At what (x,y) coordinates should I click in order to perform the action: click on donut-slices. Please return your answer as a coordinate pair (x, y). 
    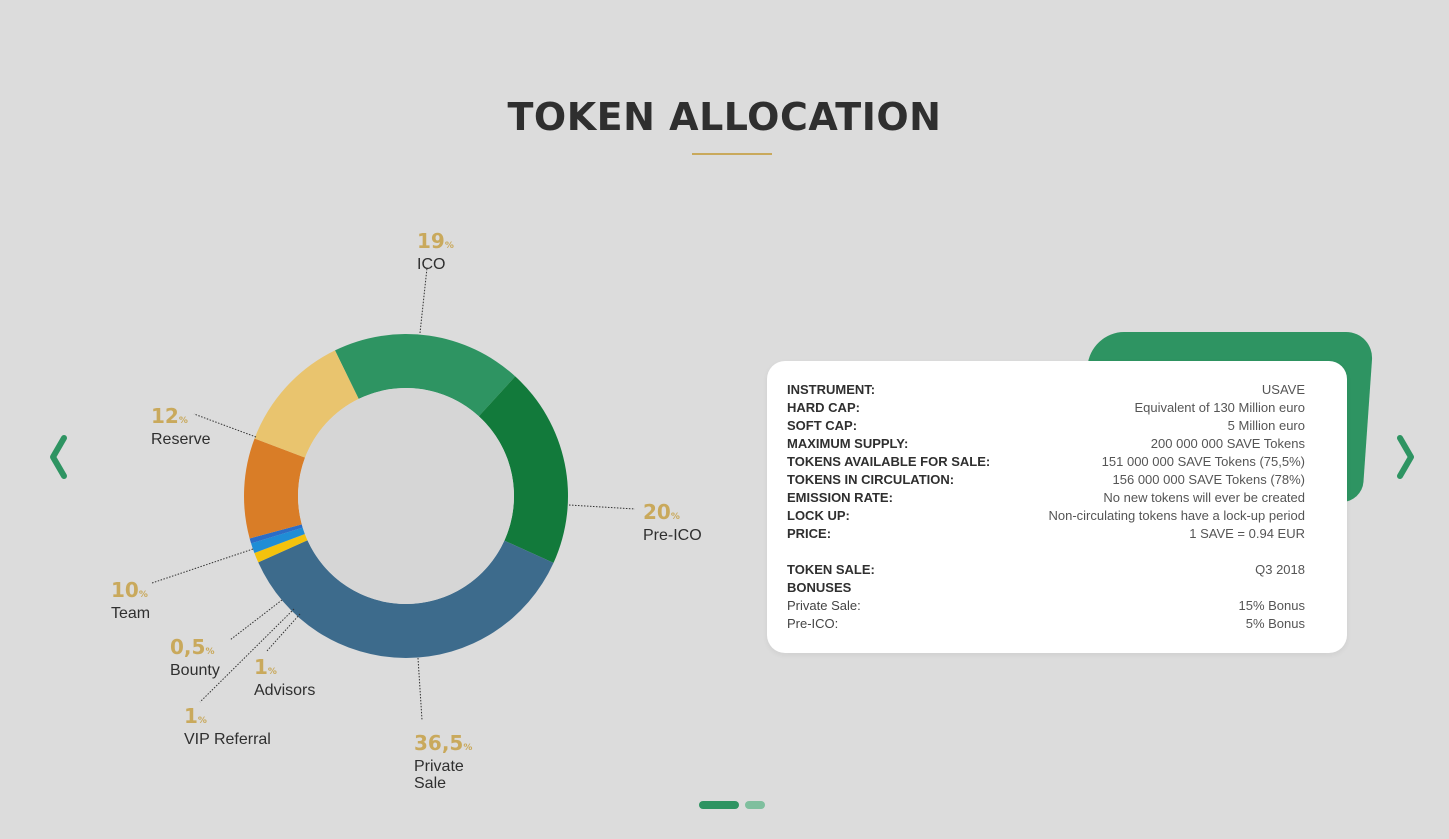
    Looking at the image, I should click on (406, 496).